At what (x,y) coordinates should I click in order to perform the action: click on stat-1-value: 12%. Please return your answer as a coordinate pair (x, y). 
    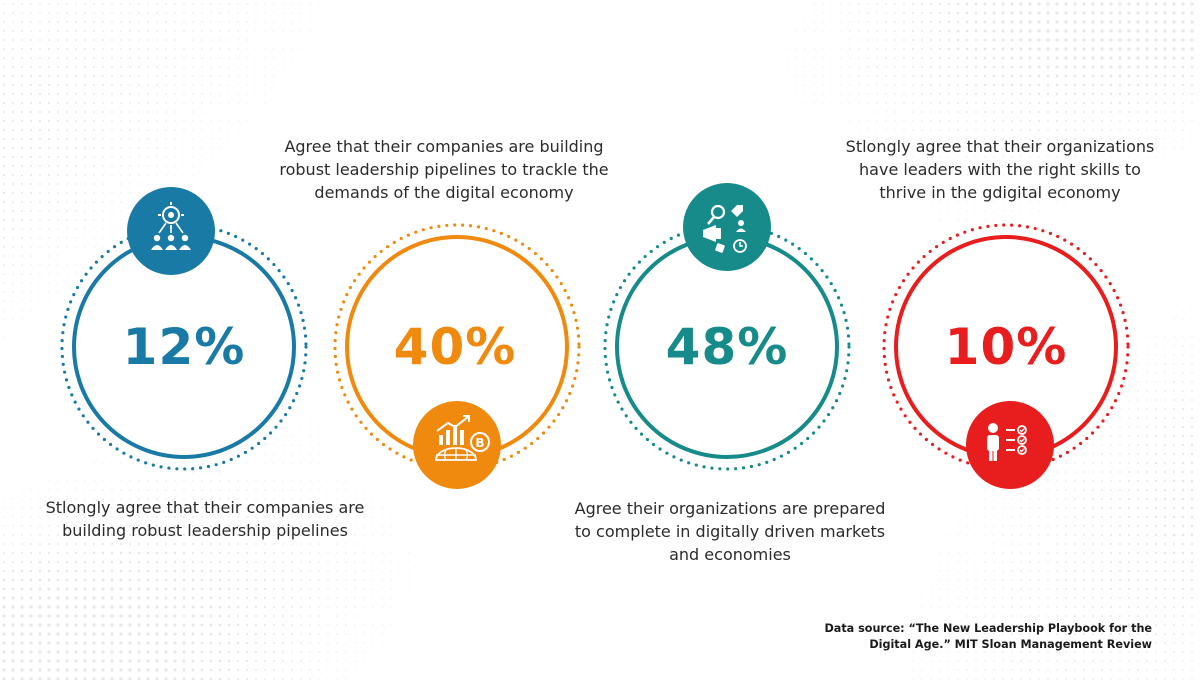
    Looking at the image, I should click on (184, 347).